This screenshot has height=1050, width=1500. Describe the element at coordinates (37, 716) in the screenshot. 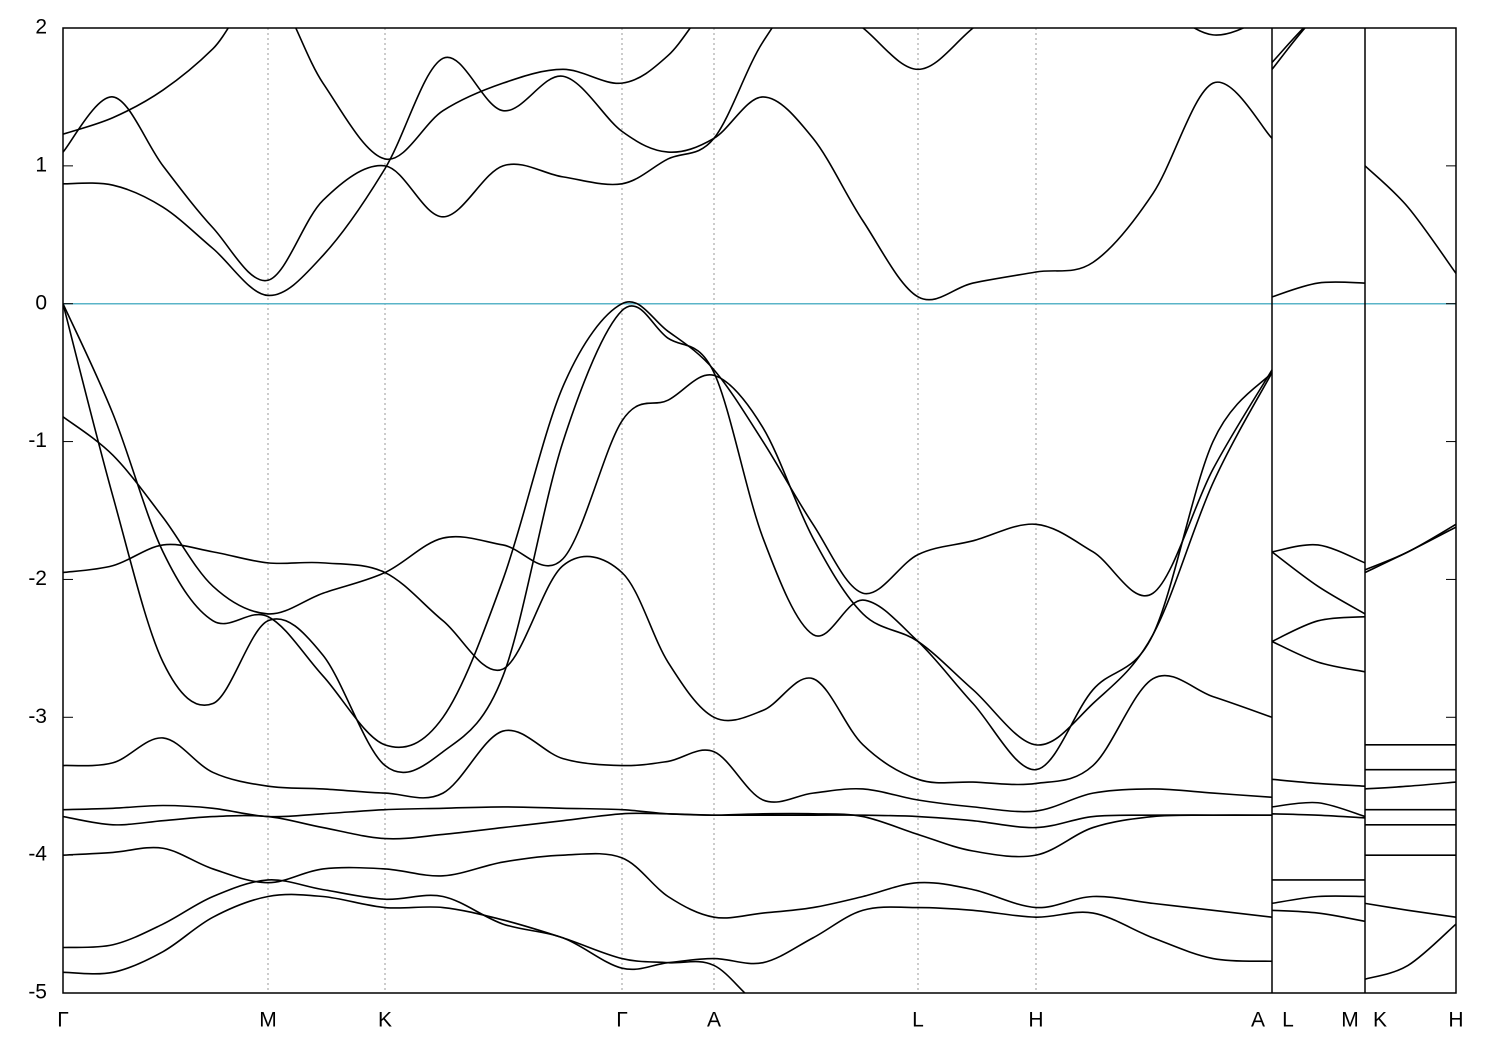

I see `y-tick-label: -3` at that location.